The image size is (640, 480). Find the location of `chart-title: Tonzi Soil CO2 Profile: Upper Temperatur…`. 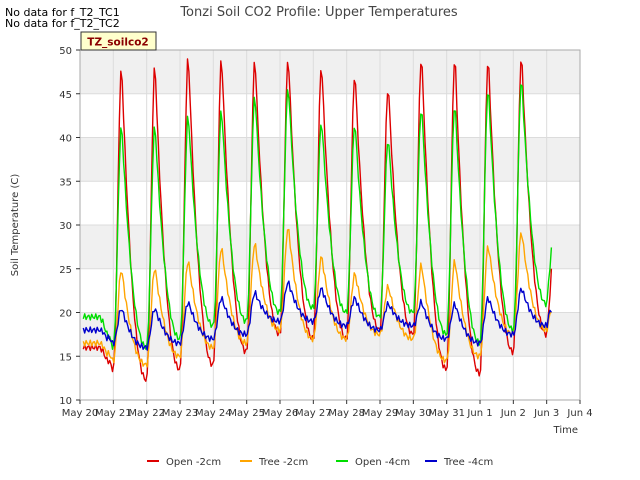

chart-title: Tonzi Soil CO2 Profile: Upper Temperatur… is located at coordinates (318, 12).